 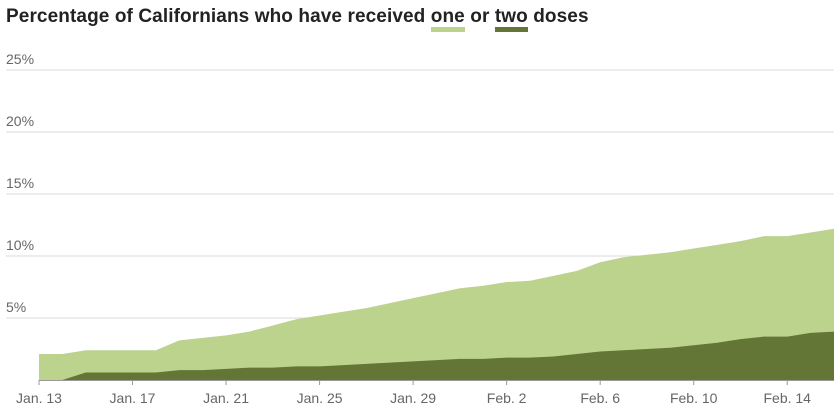 What do you see at coordinates (436, 355) in the screenshot?
I see `series-two-area` at bounding box center [436, 355].